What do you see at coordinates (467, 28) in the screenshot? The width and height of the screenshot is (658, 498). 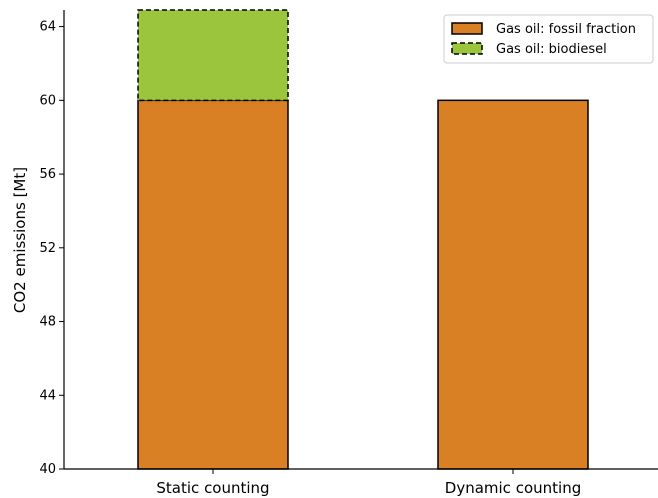 I see `legend-swatch-fossil` at bounding box center [467, 28].